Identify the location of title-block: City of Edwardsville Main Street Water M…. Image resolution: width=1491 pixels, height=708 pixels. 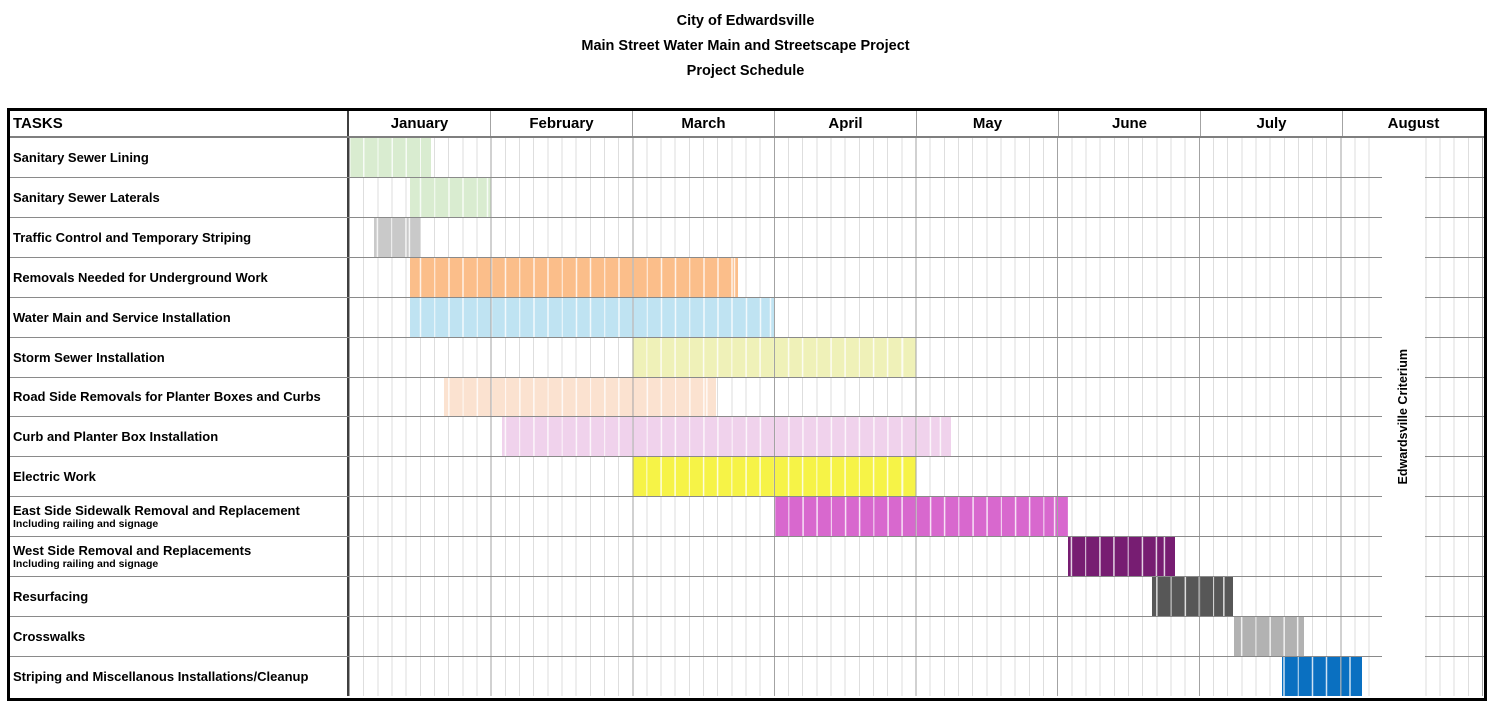
(745, 46).